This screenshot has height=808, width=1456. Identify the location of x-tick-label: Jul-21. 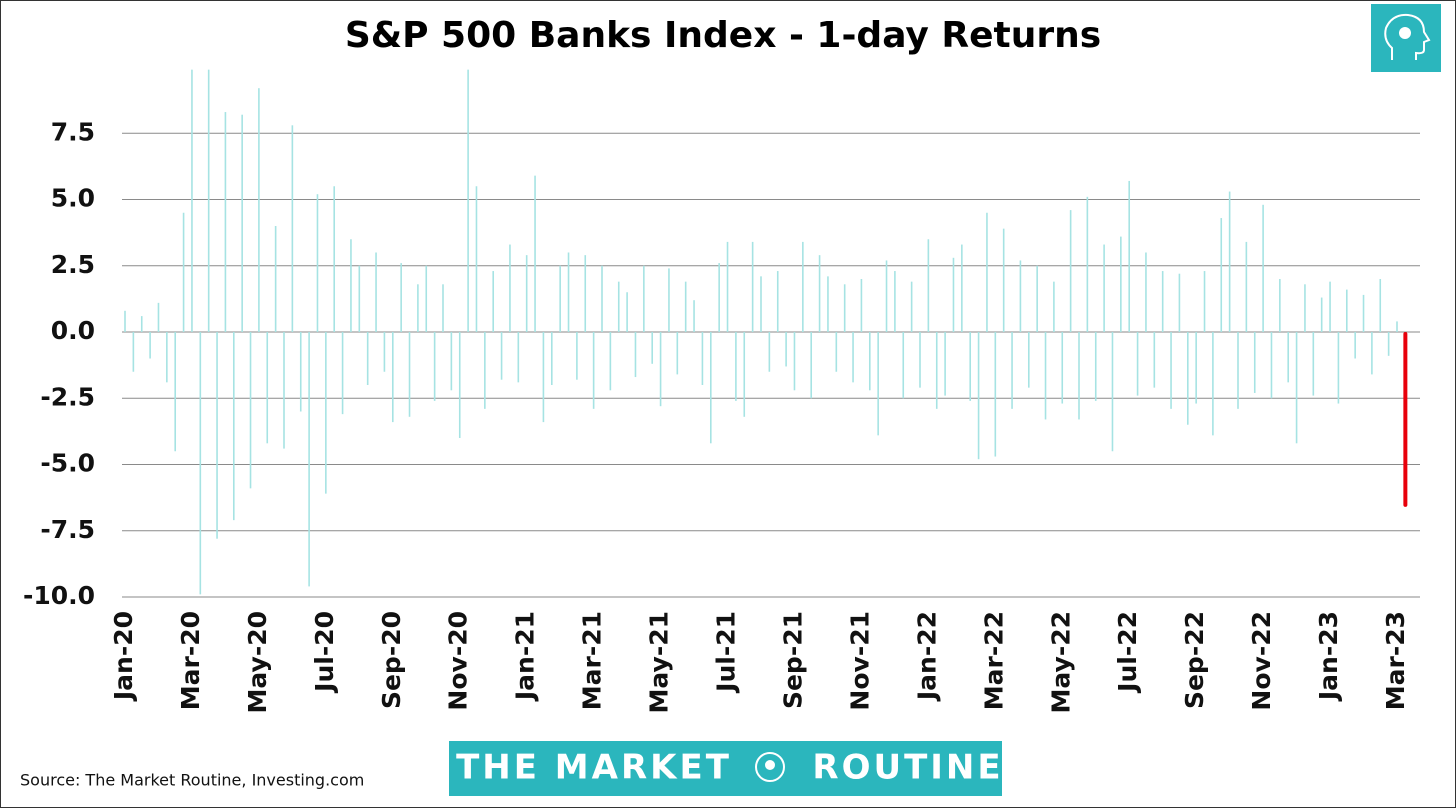
(726, 652).